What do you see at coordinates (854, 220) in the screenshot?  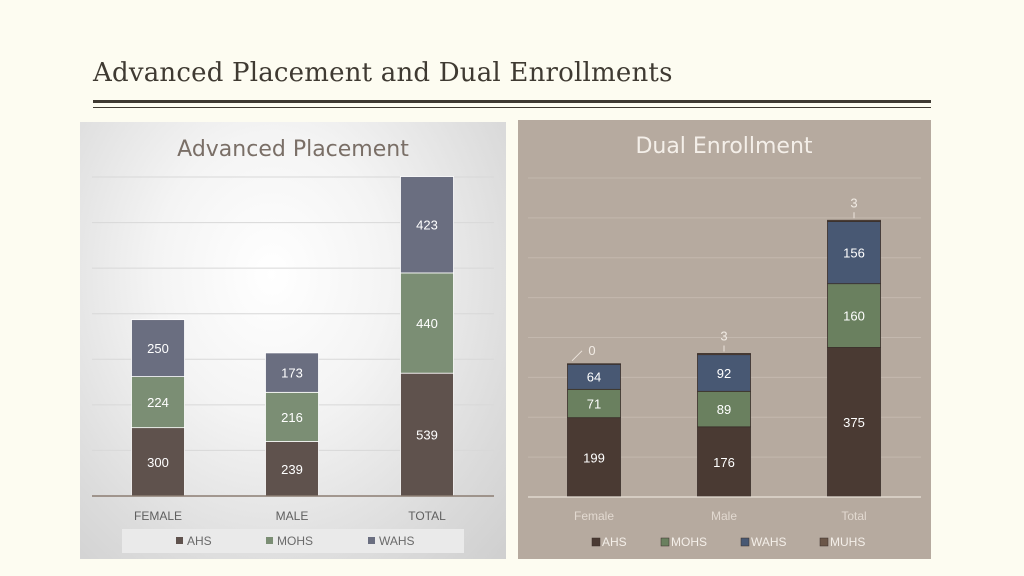 I see `bar-muhs-total` at bounding box center [854, 220].